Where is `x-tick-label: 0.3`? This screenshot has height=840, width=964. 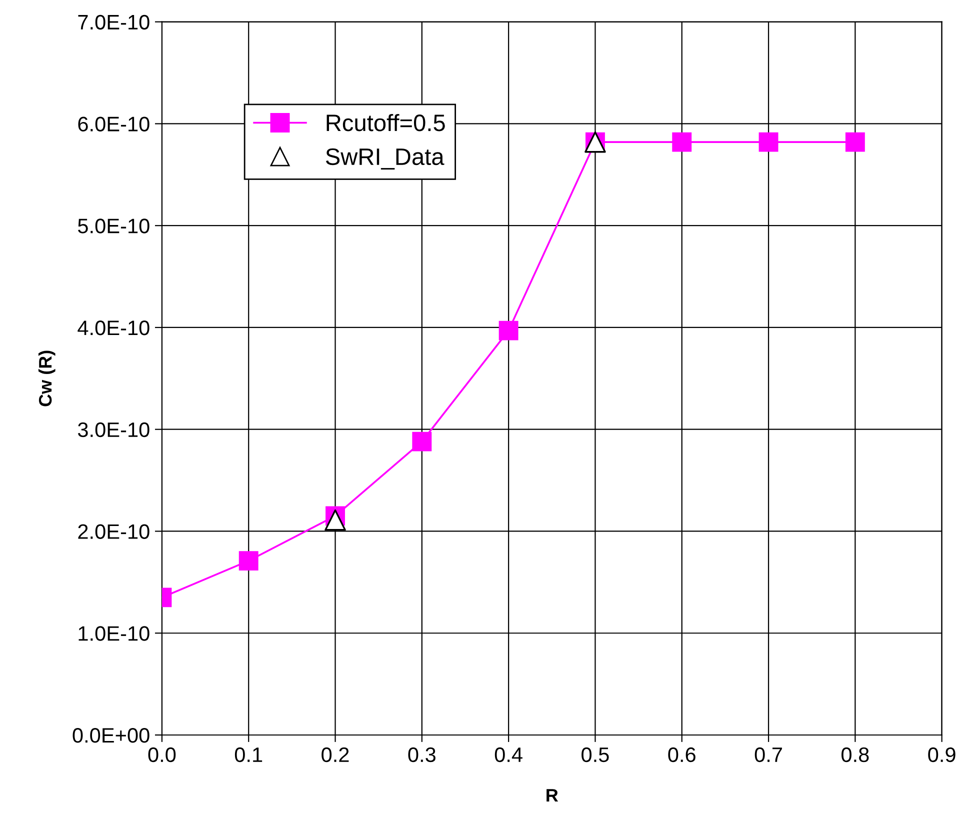
x-tick-label: 0.3 is located at coordinates (422, 754).